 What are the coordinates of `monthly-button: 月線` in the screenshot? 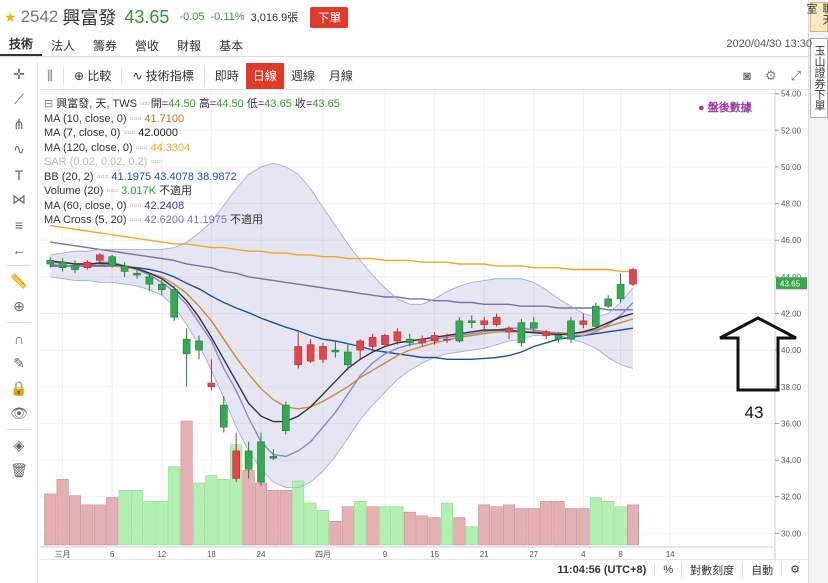 It's located at (340, 75).